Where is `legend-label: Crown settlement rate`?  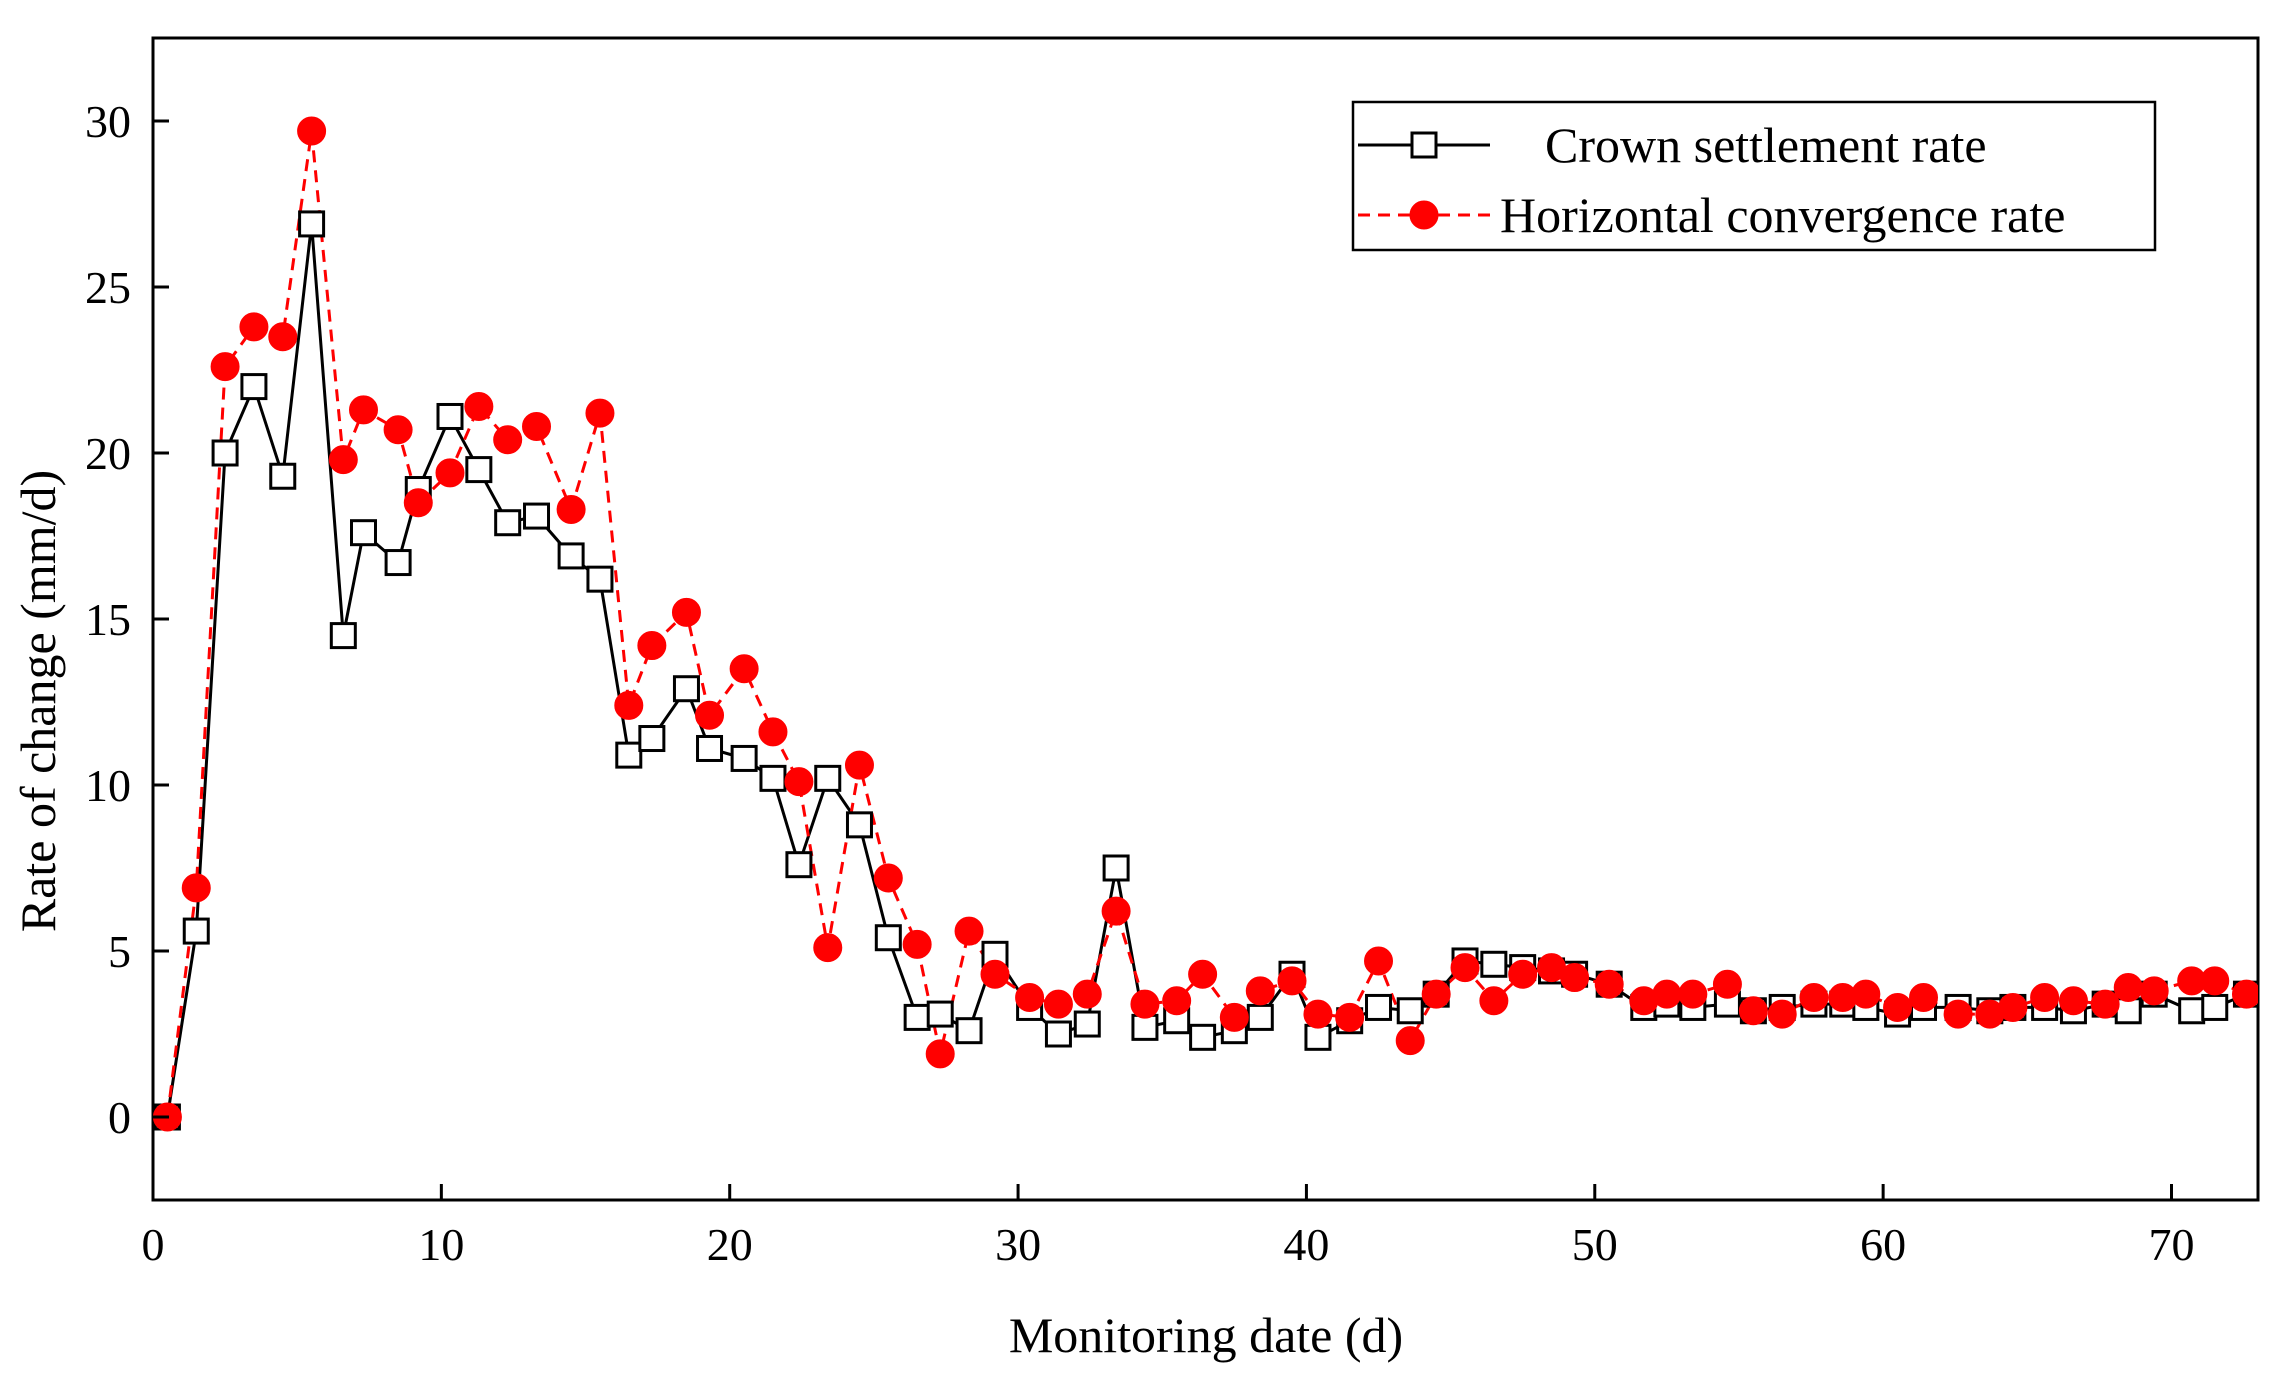 legend-label: Crown settlement rate is located at coordinates (1766, 145).